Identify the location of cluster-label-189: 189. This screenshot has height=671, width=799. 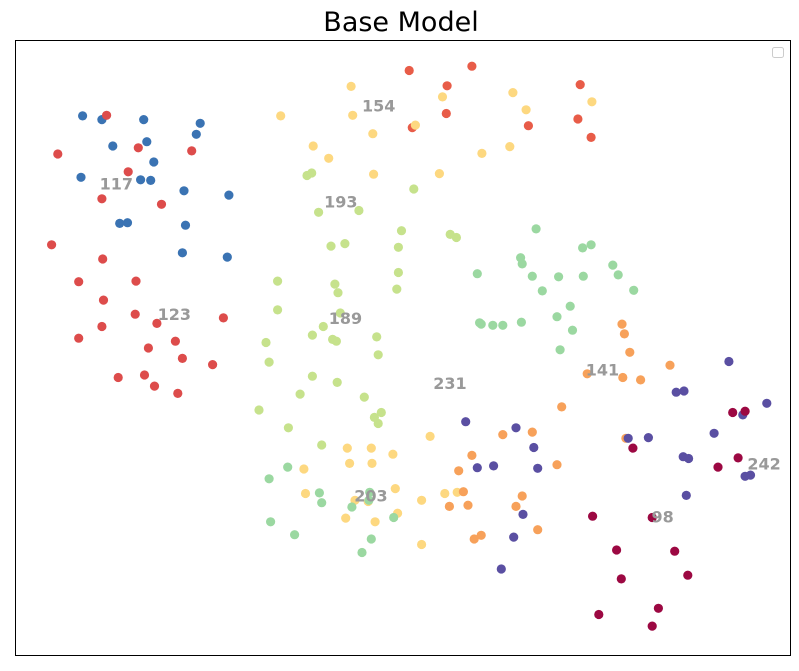
(345, 318).